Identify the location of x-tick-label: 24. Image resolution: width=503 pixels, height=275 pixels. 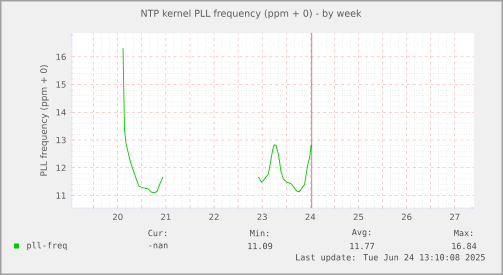
(311, 217).